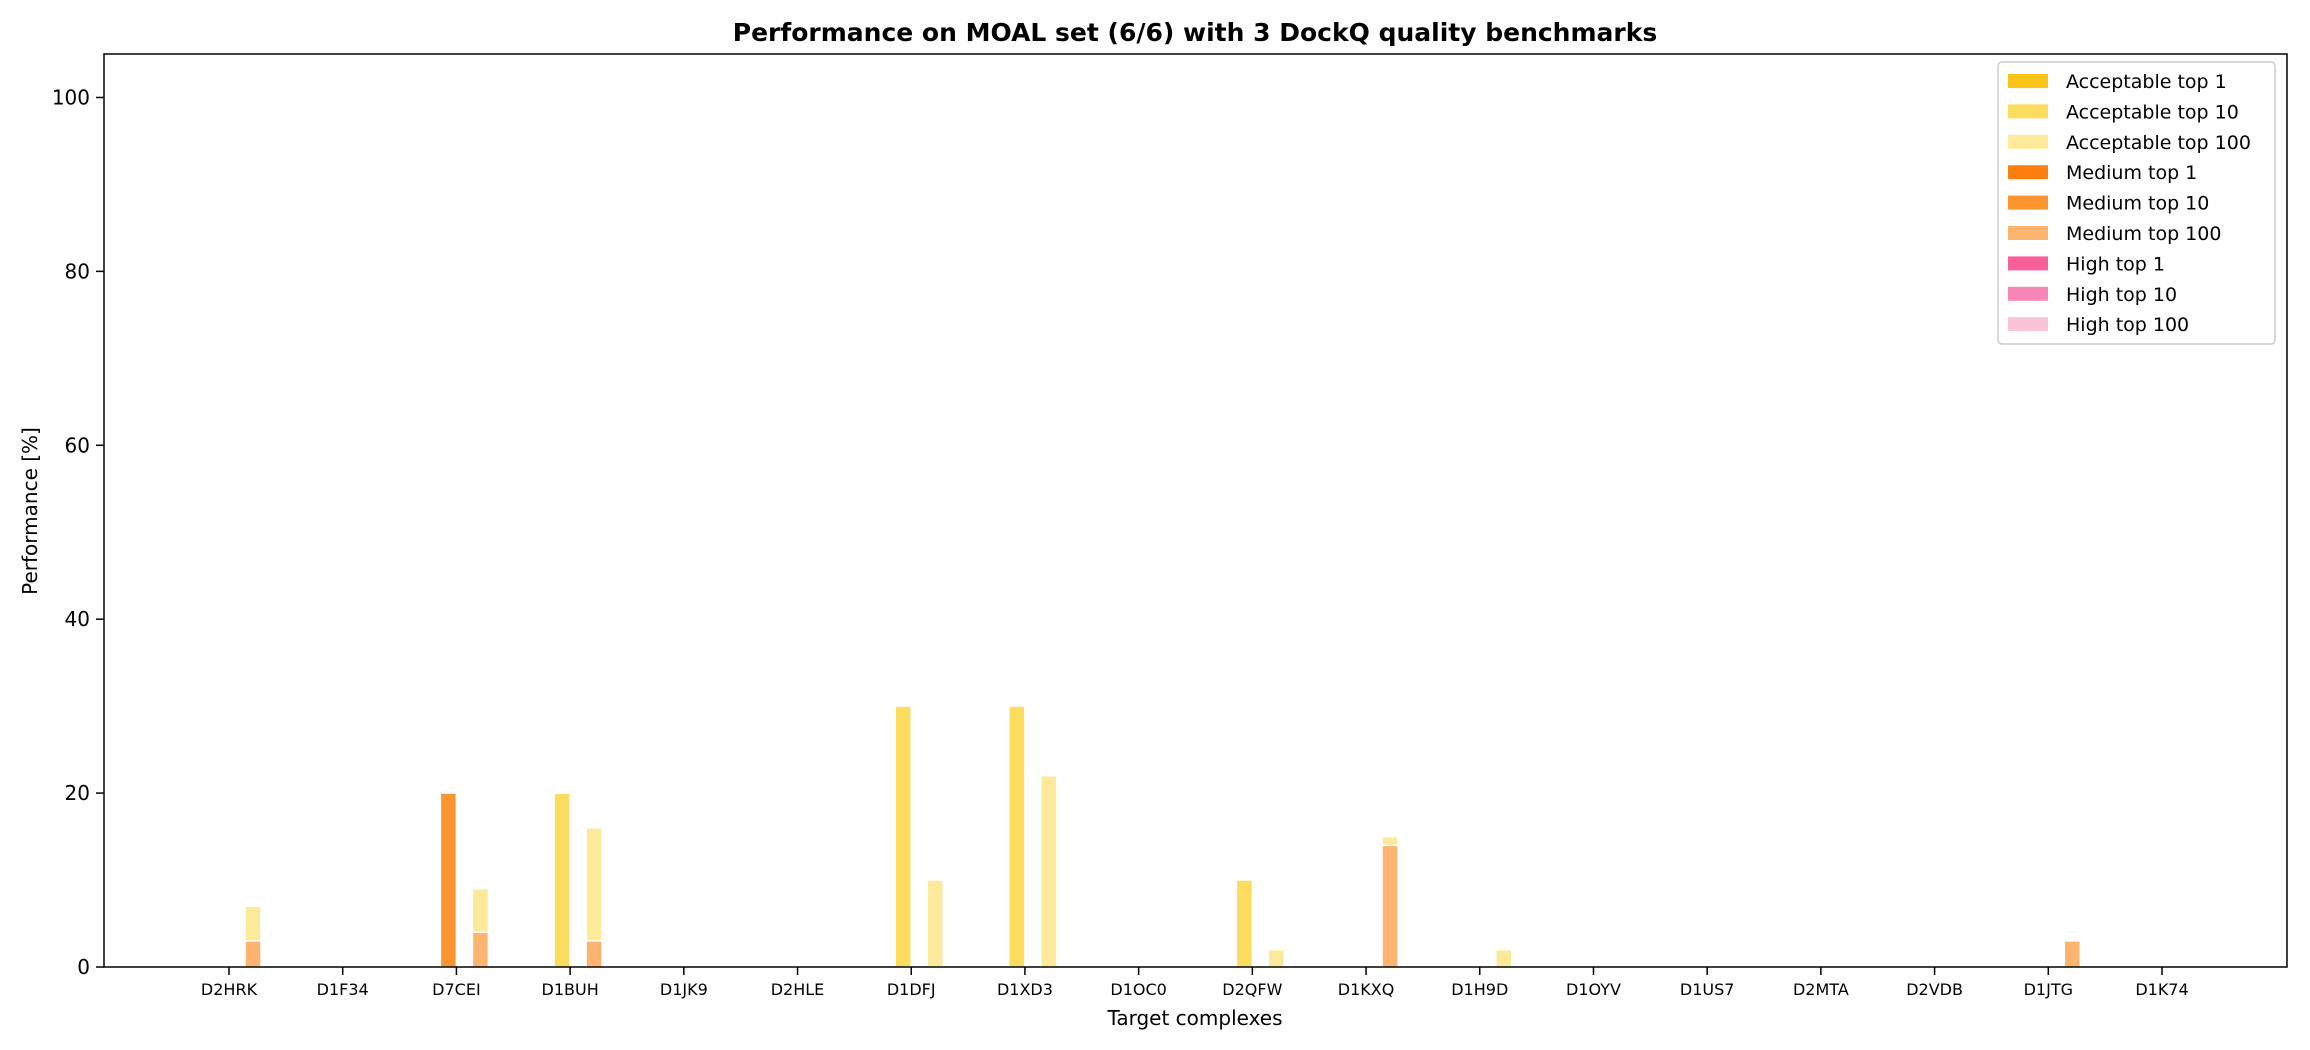 This screenshot has width=2310, height=1050. Describe the element at coordinates (2121, 295) in the screenshot. I see `legend-label: High top 10` at that location.